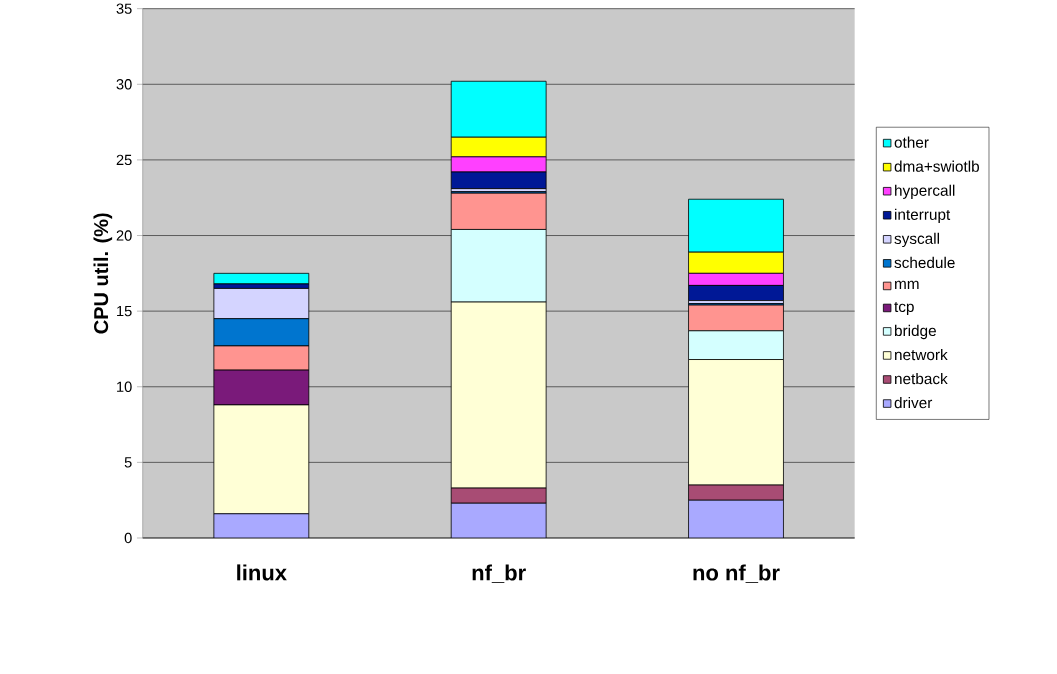 The image size is (1057, 674). What do you see at coordinates (124, 386) in the screenshot?
I see `y-tick-label: 10` at bounding box center [124, 386].